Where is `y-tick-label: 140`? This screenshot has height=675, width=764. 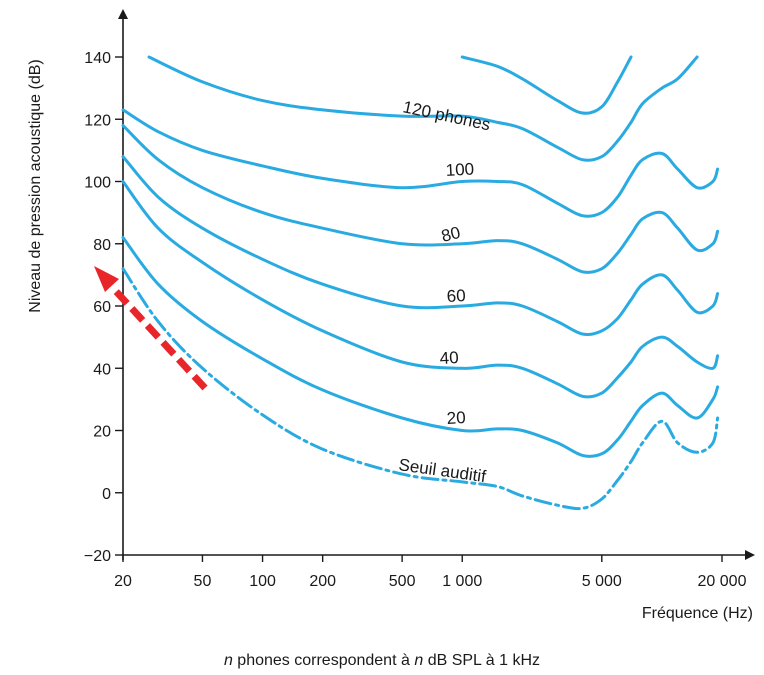
y-tick-label: 140 is located at coordinates (97, 58).